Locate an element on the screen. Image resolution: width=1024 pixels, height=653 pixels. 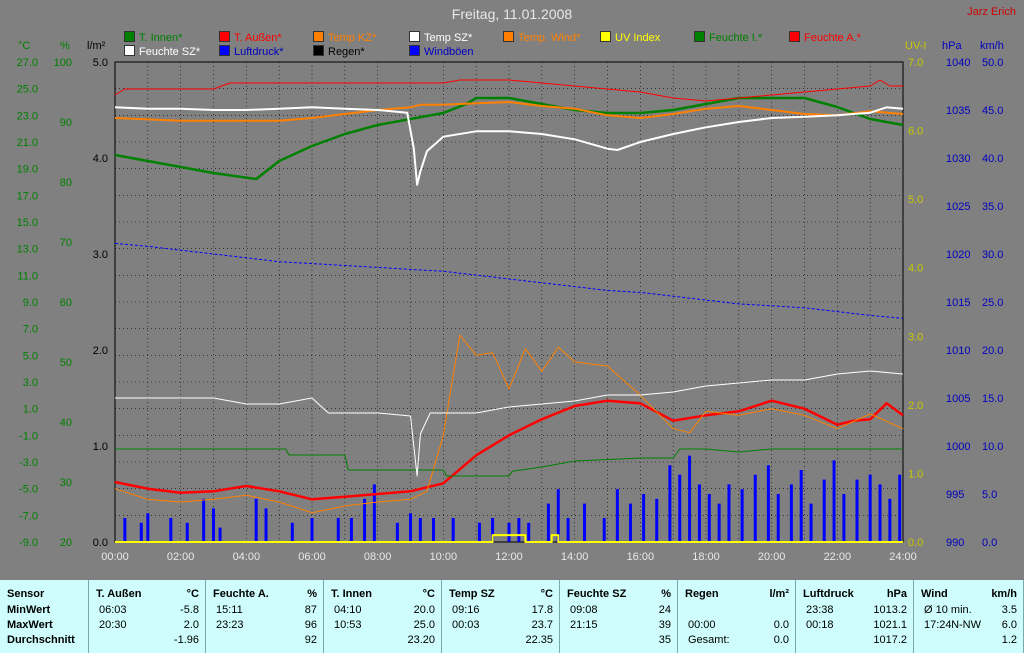
temp-tick-label: 23.0 is located at coordinates (27, 116).